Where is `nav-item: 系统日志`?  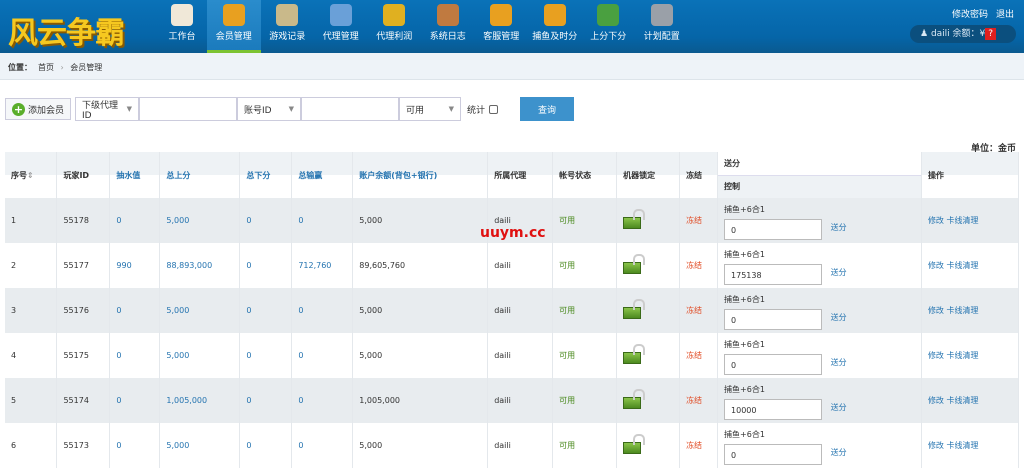 nav-item: 系统日志 is located at coordinates (448, 26).